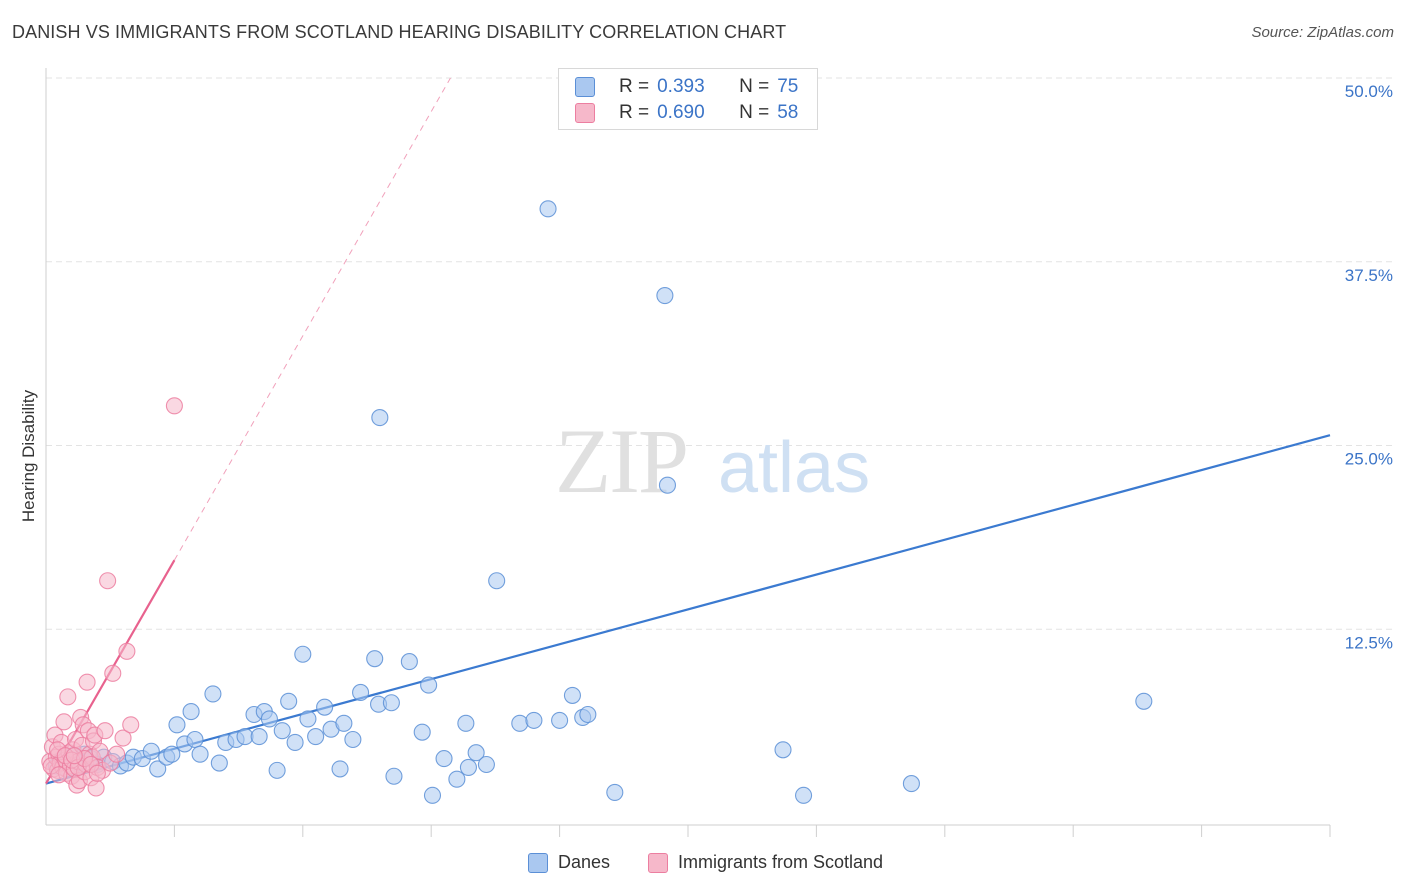 The image size is (1406, 892). Describe the element at coordinates (754, 86) in the screenshot. I see `danes-n-label: N =` at that location.